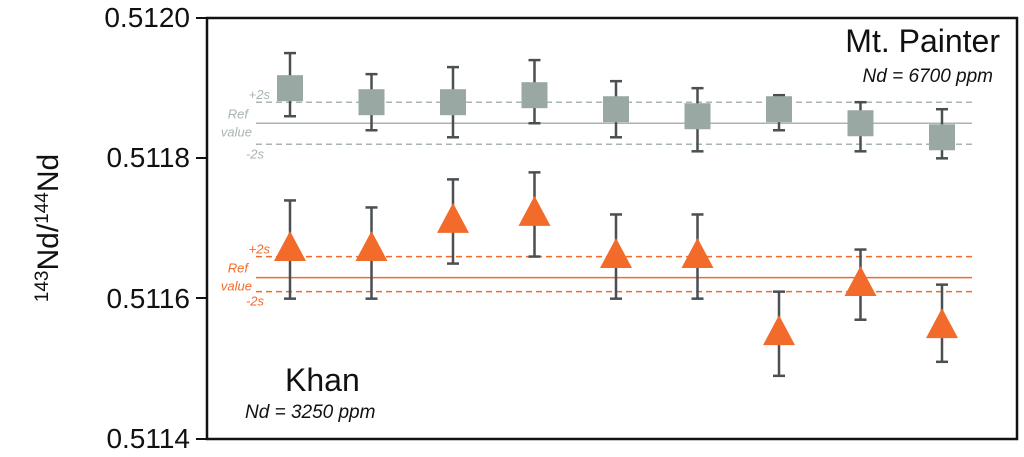 Image resolution: width=1024 pixels, height=457 pixels. Describe the element at coordinates (42, 287) in the screenshot. I see `y-axis-title-sup-143: 143` at that location.